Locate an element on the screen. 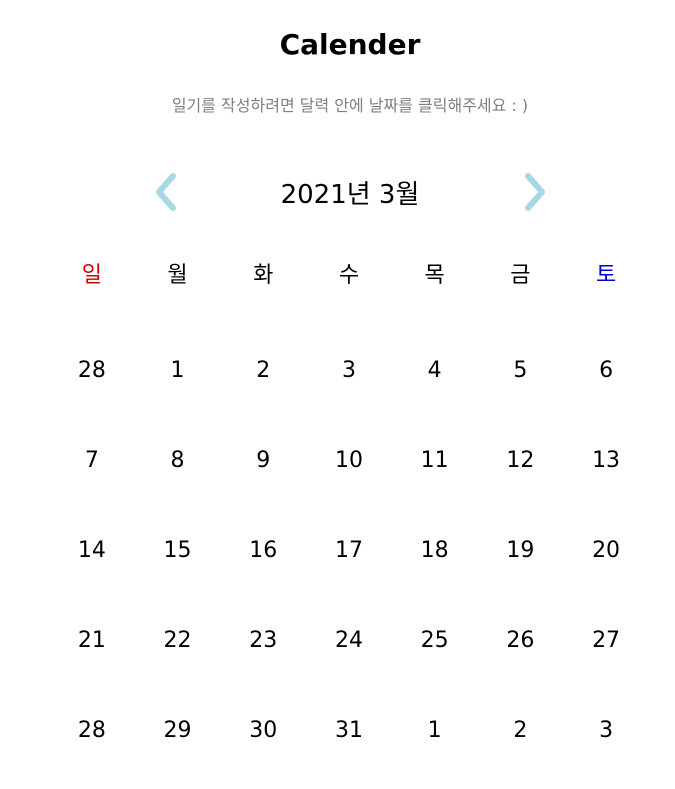  day-cell: 26 is located at coordinates (520, 640).